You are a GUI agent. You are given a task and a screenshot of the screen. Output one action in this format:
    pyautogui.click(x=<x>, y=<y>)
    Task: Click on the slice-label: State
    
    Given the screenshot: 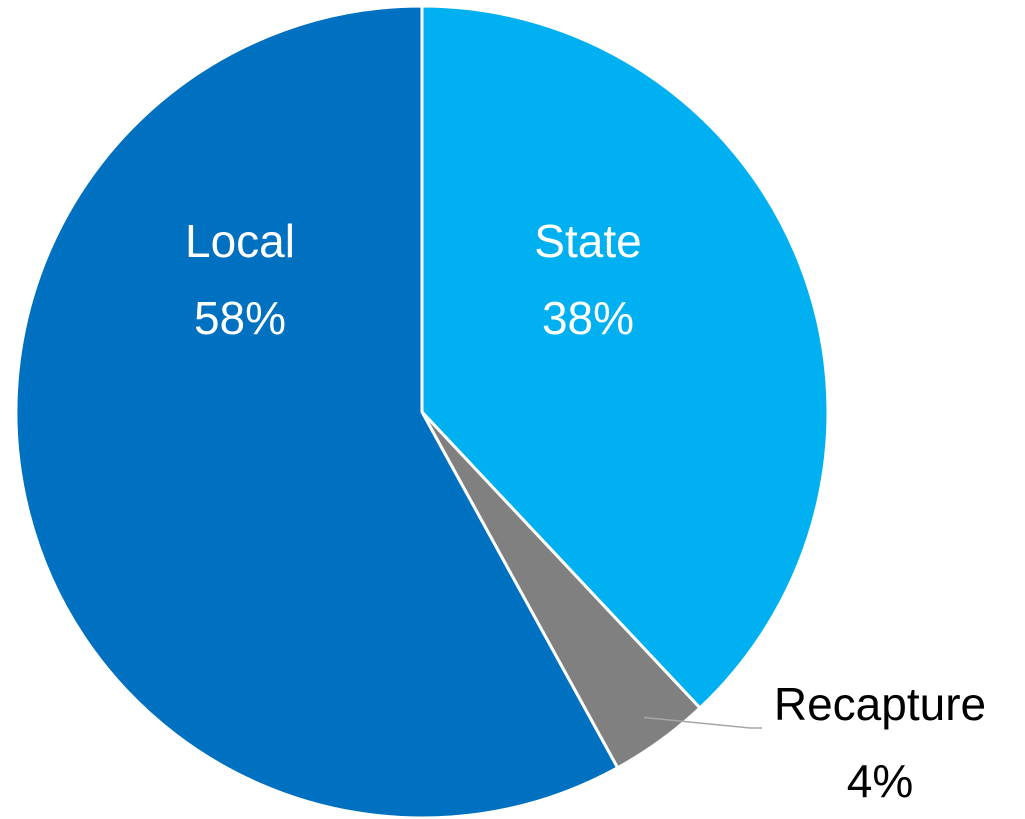 What is the action you would take?
    pyautogui.click(x=587, y=241)
    